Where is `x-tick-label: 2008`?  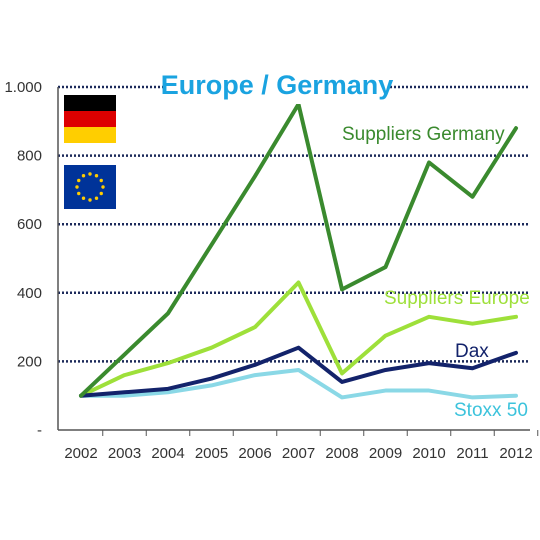
x-tick-label: 2008 is located at coordinates (341, 453).